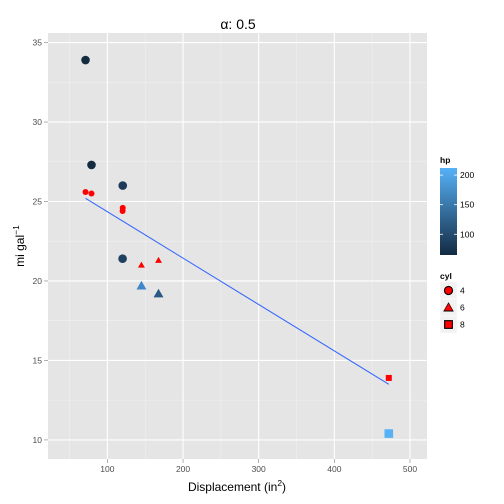 Image resolution: width=504 pixels, height=504 pixels. Describe the element at coordinates (334, 469) in the screenshot. I see `x-tick-label: 400` at that location.